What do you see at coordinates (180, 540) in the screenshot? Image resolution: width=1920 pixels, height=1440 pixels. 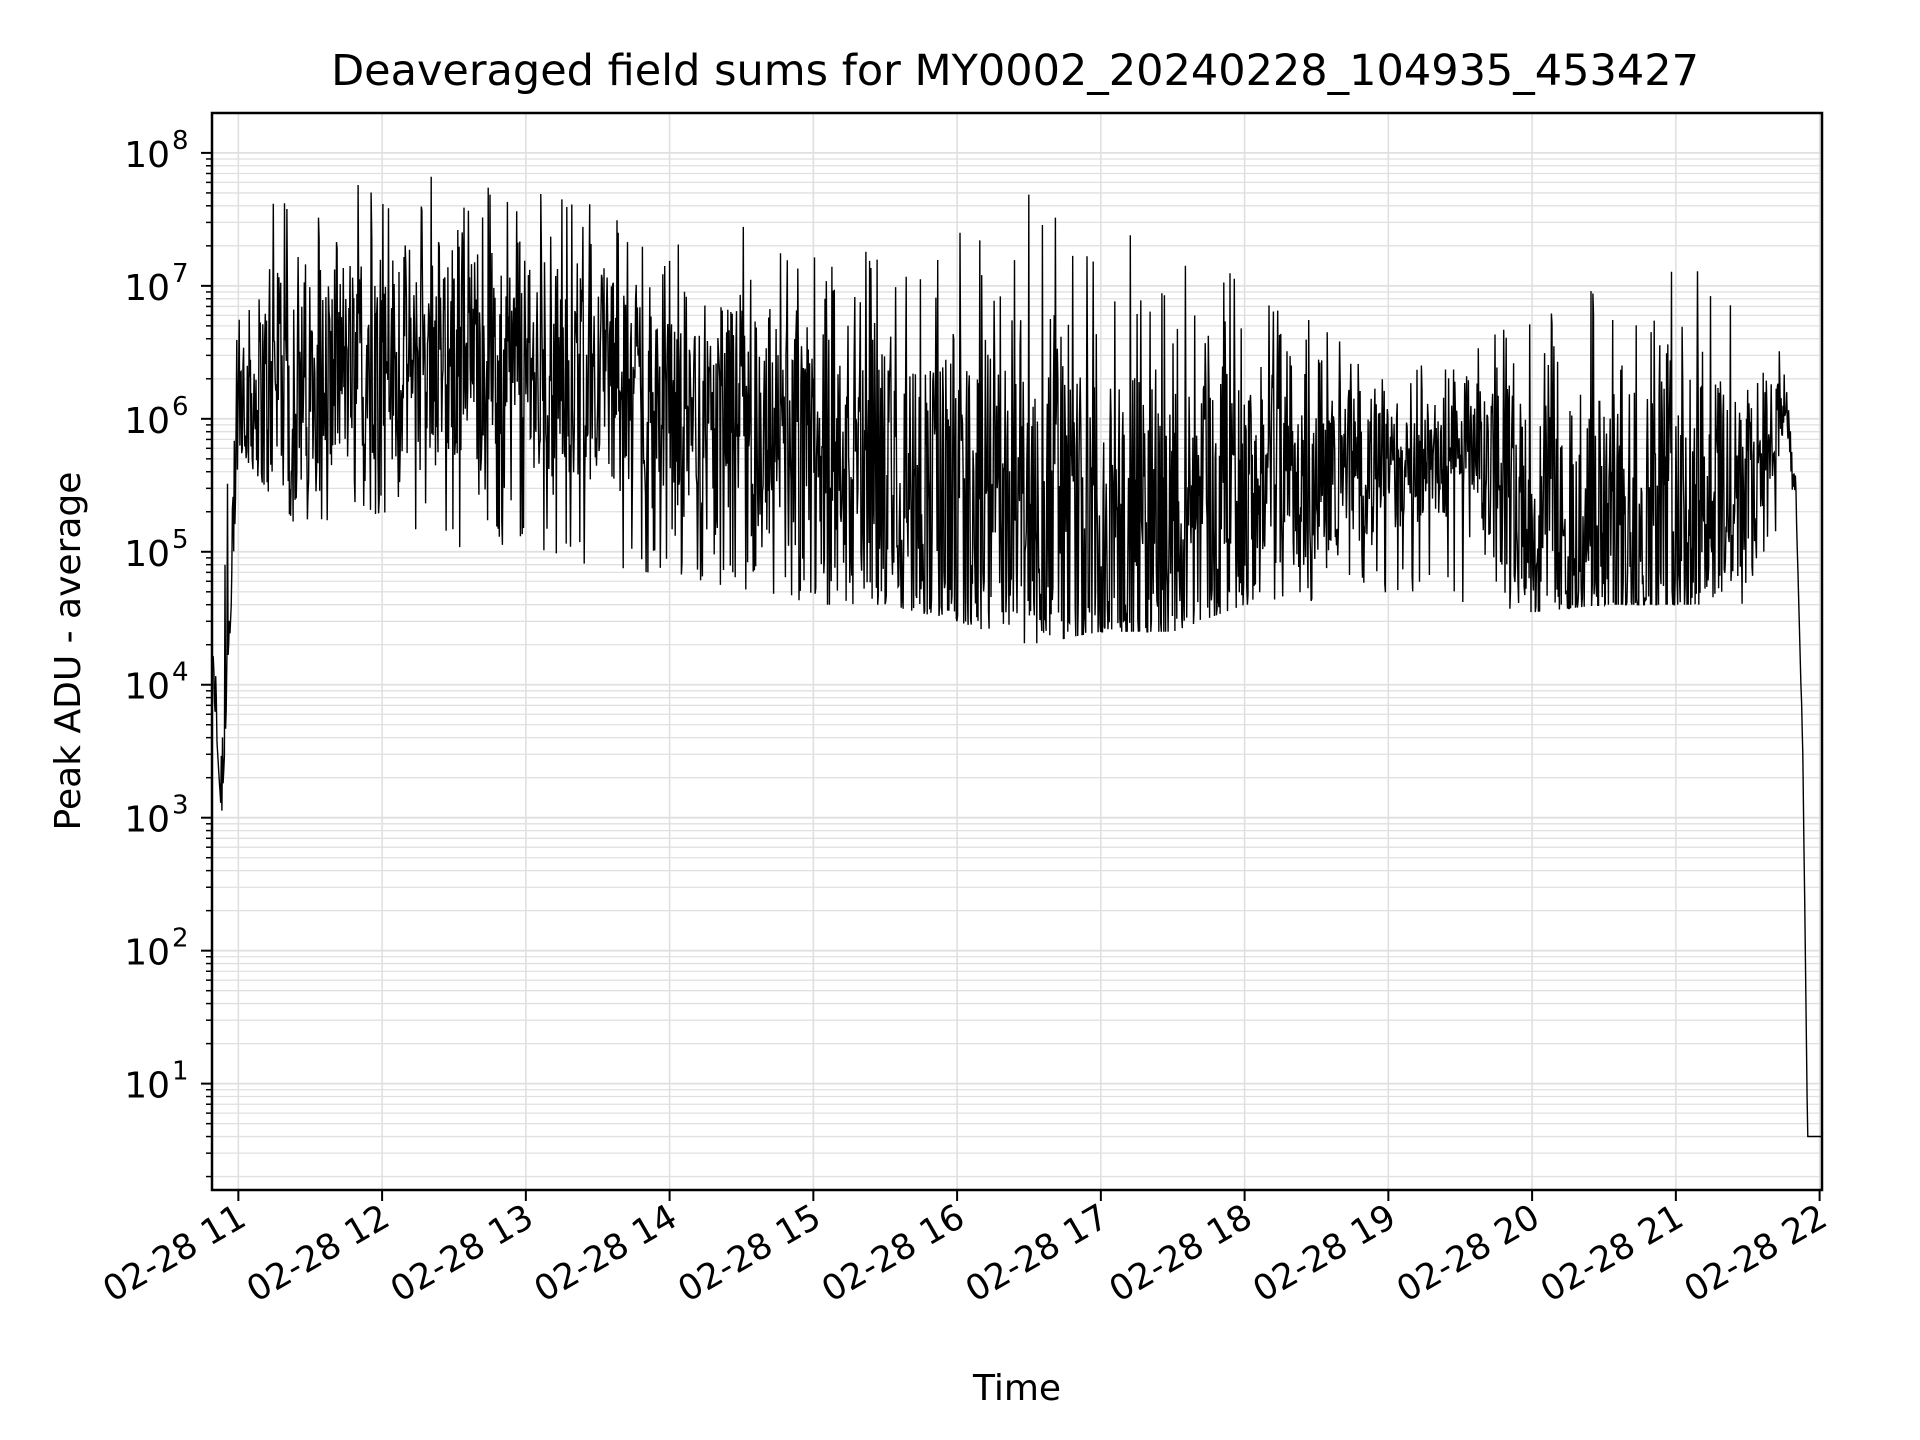 I see `y-tick-exponent: 5` at bounding box center [180, 540].